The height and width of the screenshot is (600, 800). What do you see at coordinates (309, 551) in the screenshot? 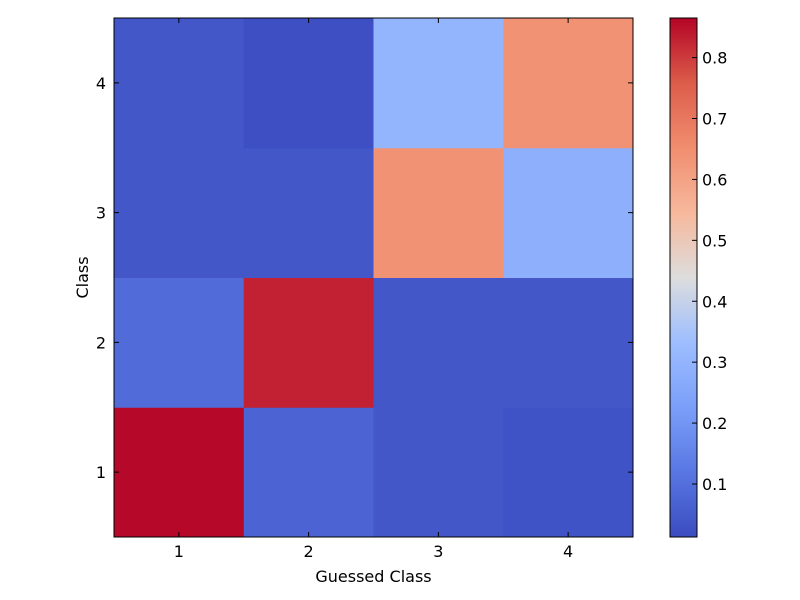
I see `x-tick-label: 2` at bounding box center [309, 551].